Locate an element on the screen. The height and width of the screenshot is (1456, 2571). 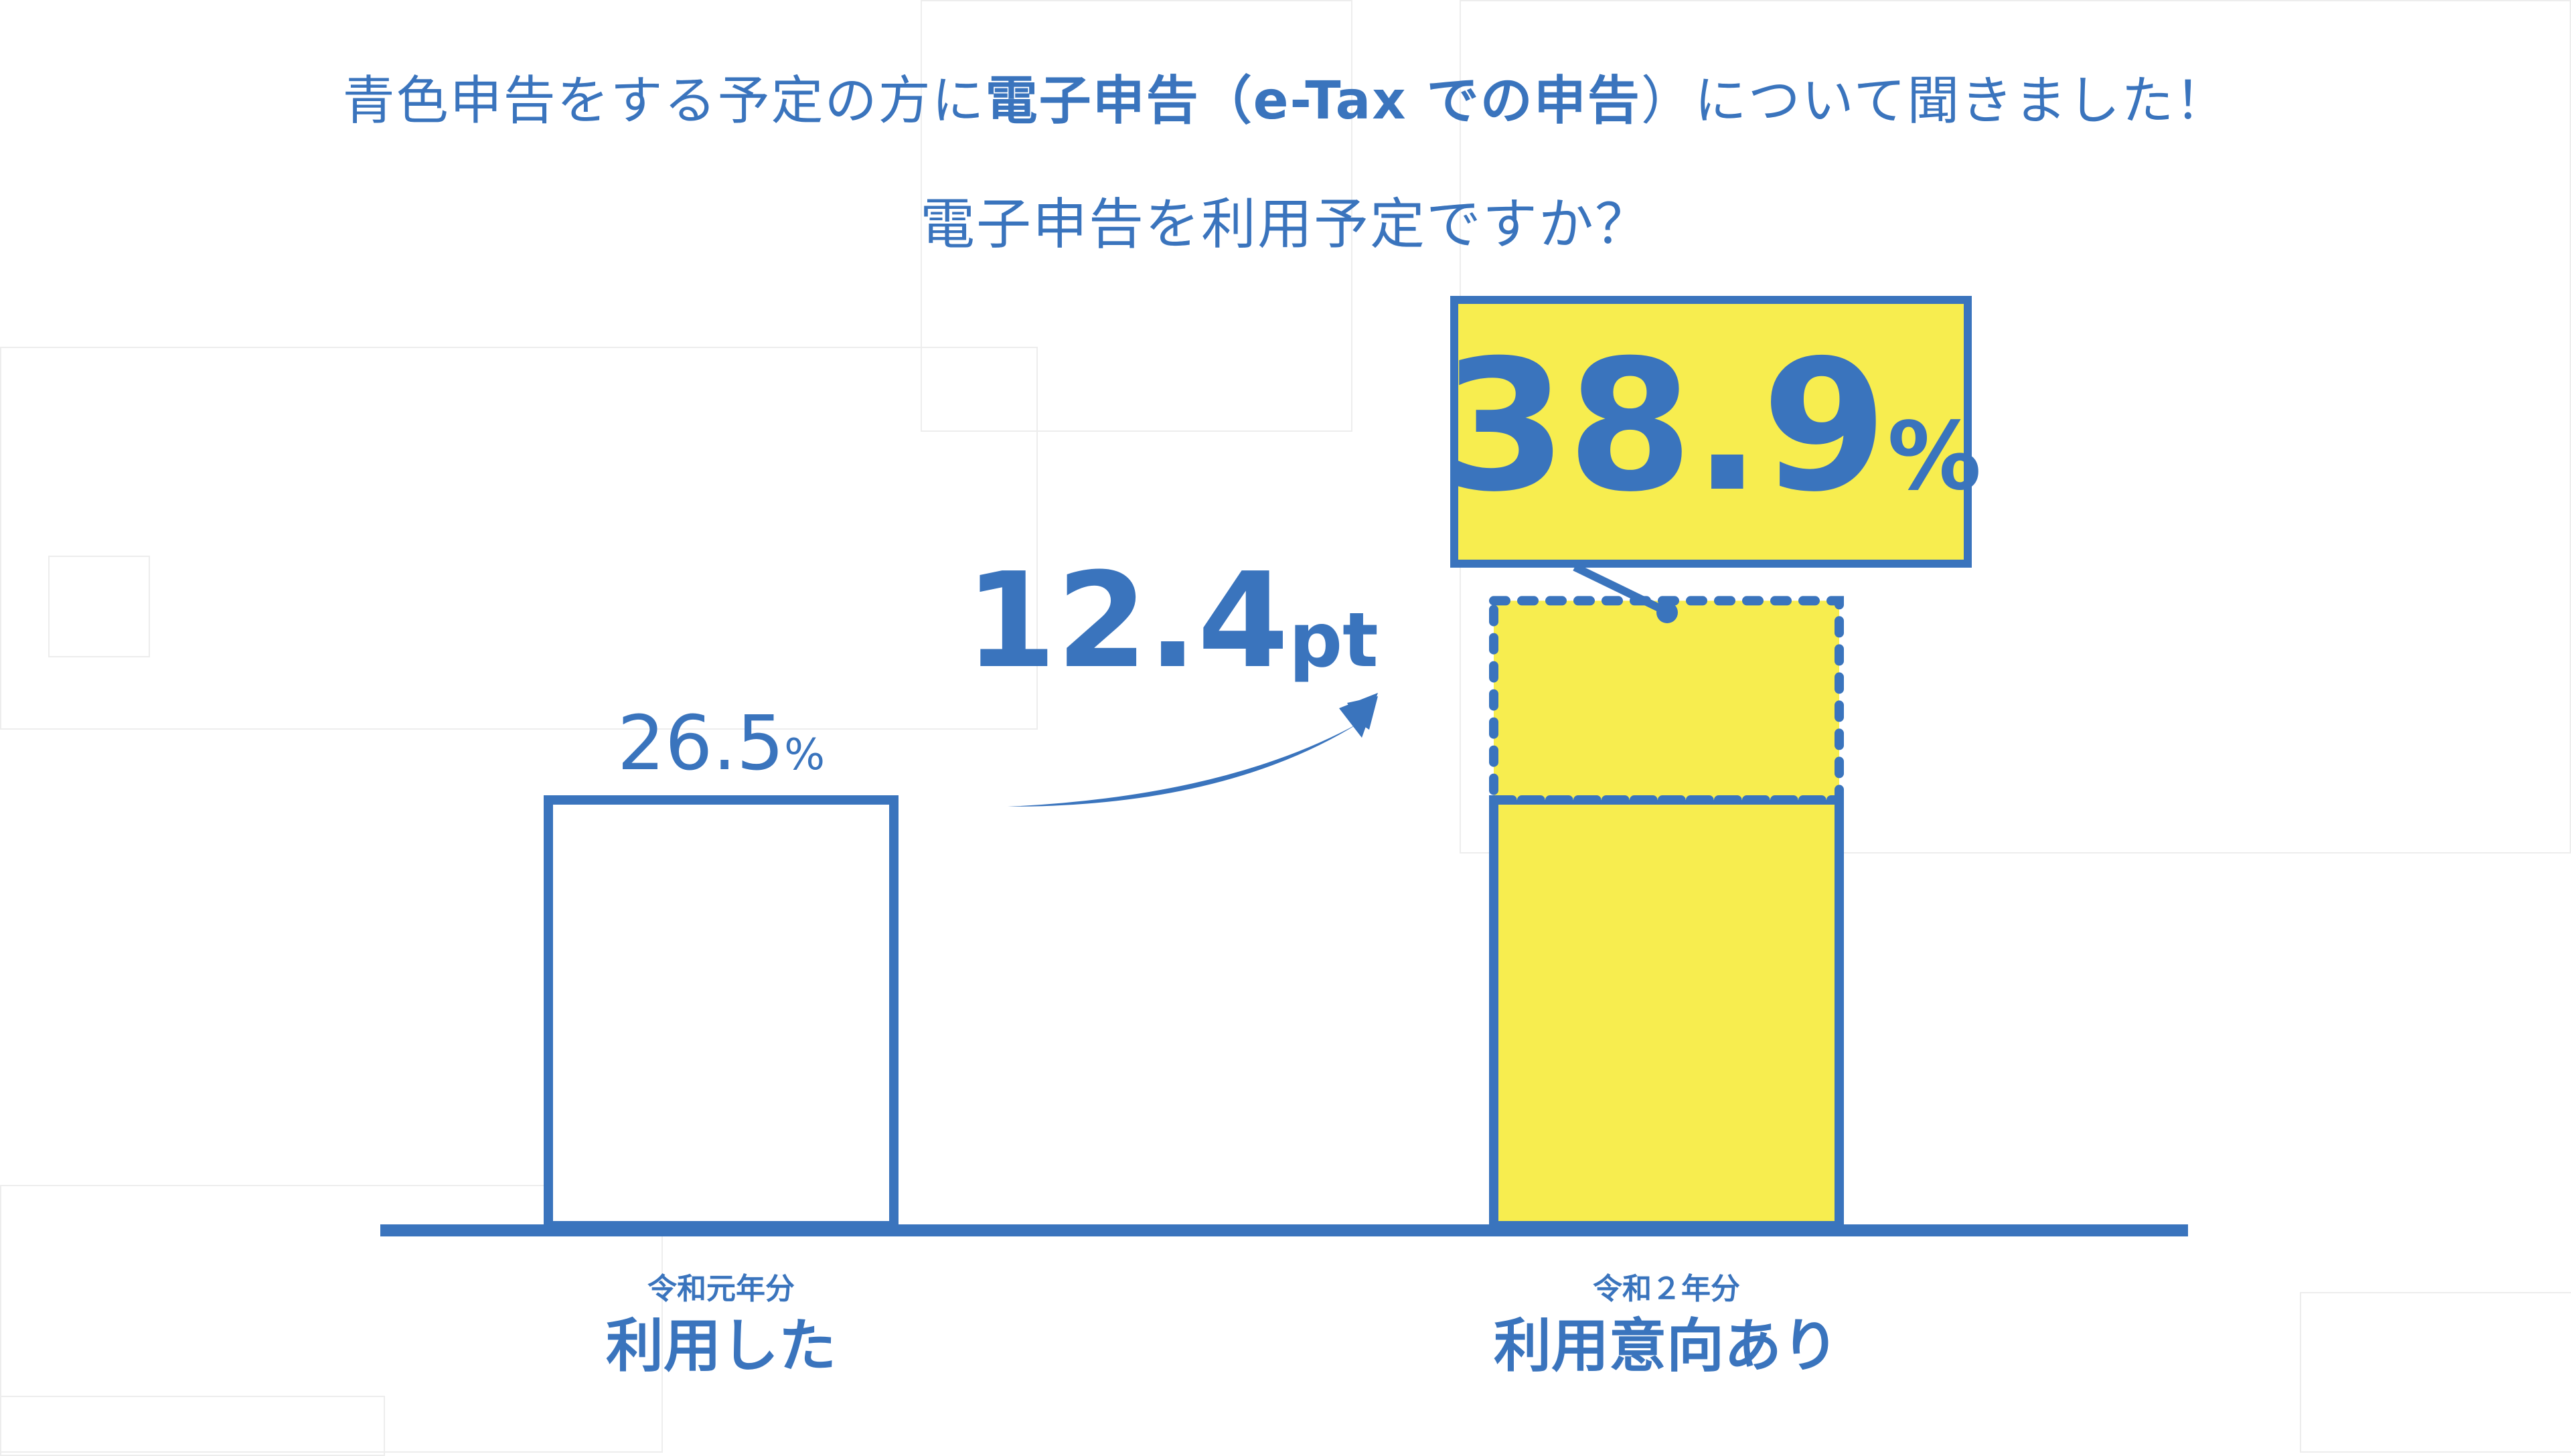
callout-pointer-dot is located at coordinates (1667, 612).